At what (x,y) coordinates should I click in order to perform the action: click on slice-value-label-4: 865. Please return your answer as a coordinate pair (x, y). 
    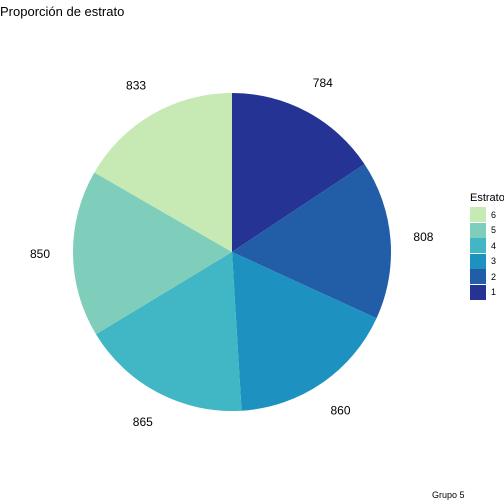
    Looking at the image, I should click on (143, 422).